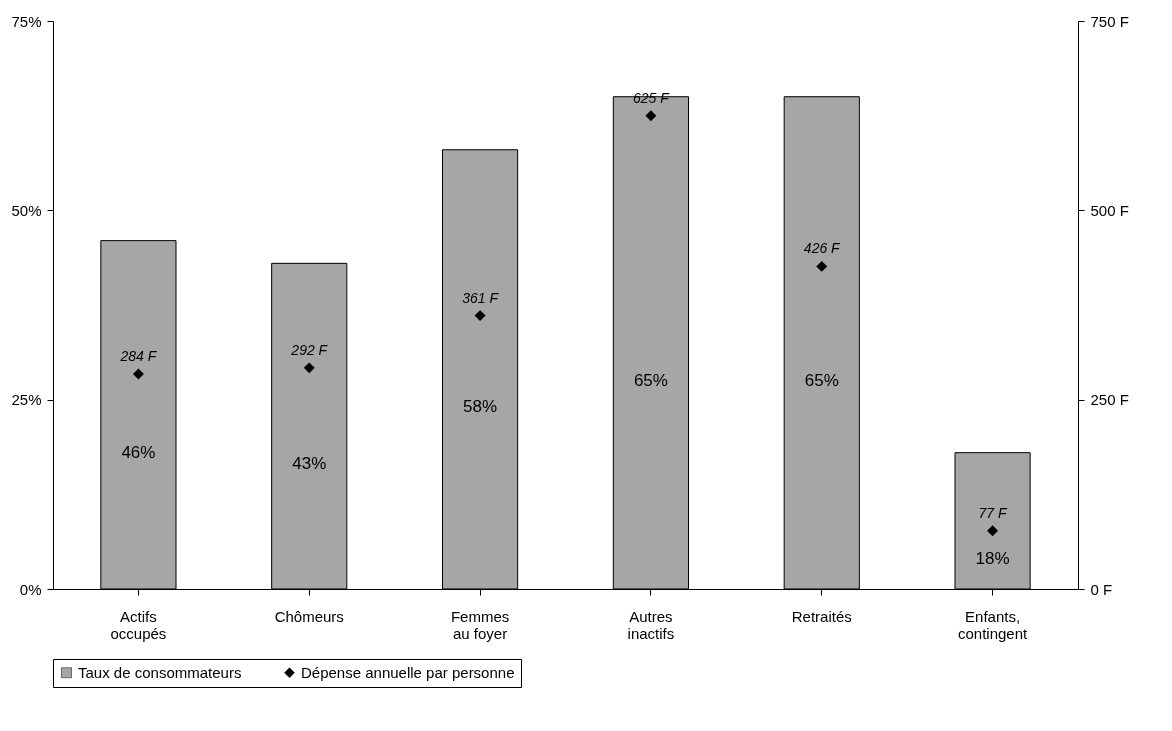  Describe the element at coordinates (480, 624) in the screenshot. I see `x-tick-label: Femmes au foyer` at that location.